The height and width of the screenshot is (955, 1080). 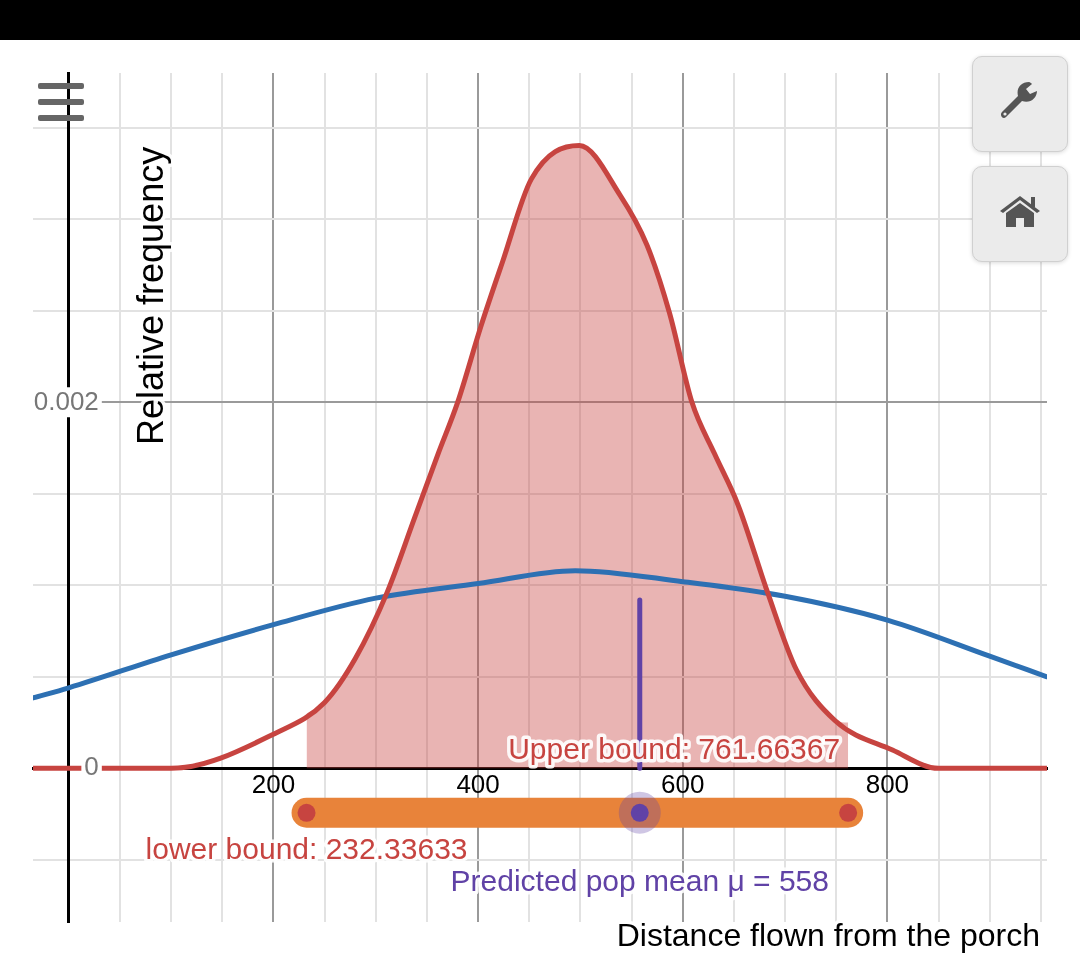 What do you see at coordinates (887, 784) in the screenshot?
I see `x-tick-label: 800` at bounding box center [887, 784].